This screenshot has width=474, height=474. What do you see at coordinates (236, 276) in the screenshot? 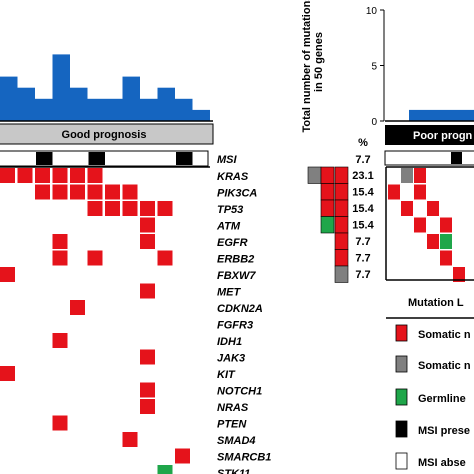
I see `gene-label: FBXW7` at bounding box center [236, 276].